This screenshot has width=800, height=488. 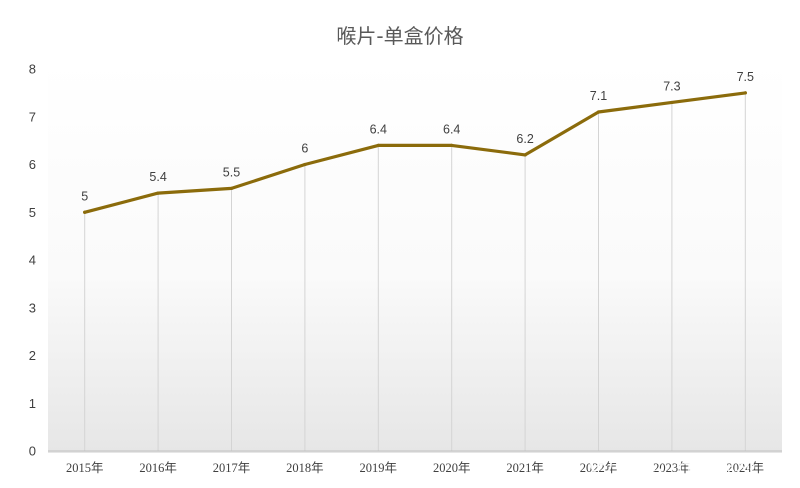 What do you see at coordinates (32, 403) in the screenshot?
I see `y-tick-label: 1` at bounding box center [32, 403].